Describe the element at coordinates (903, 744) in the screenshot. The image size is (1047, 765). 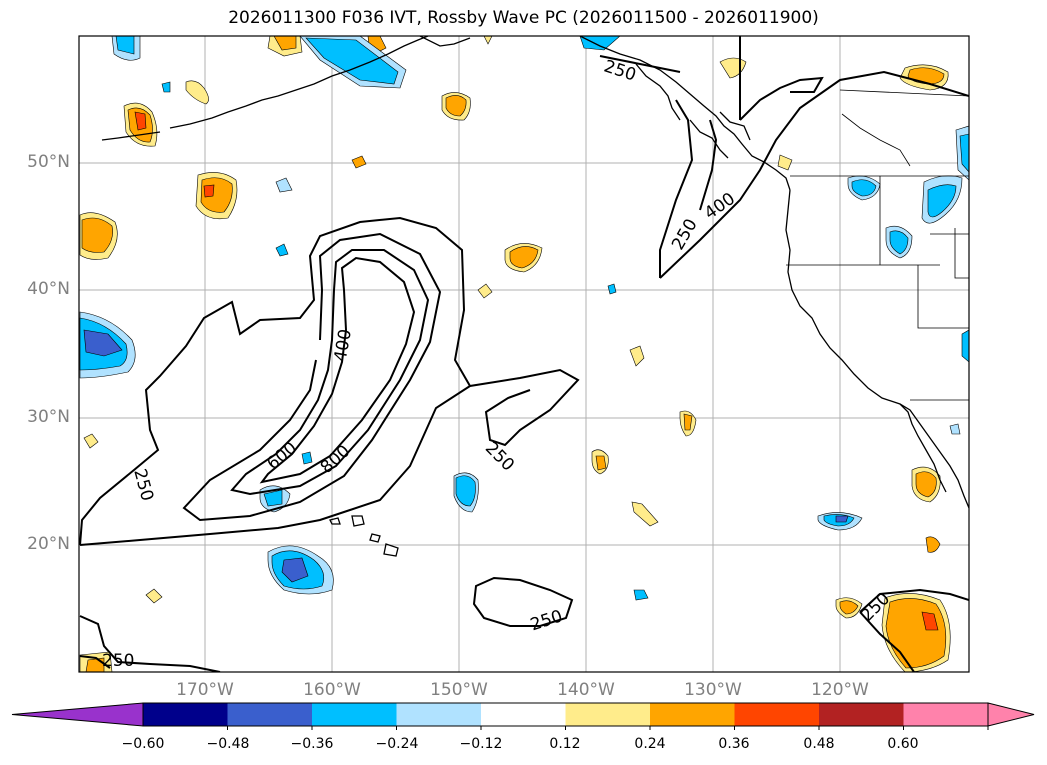
I see `colorbar-tick-label: 0.60` at that location.